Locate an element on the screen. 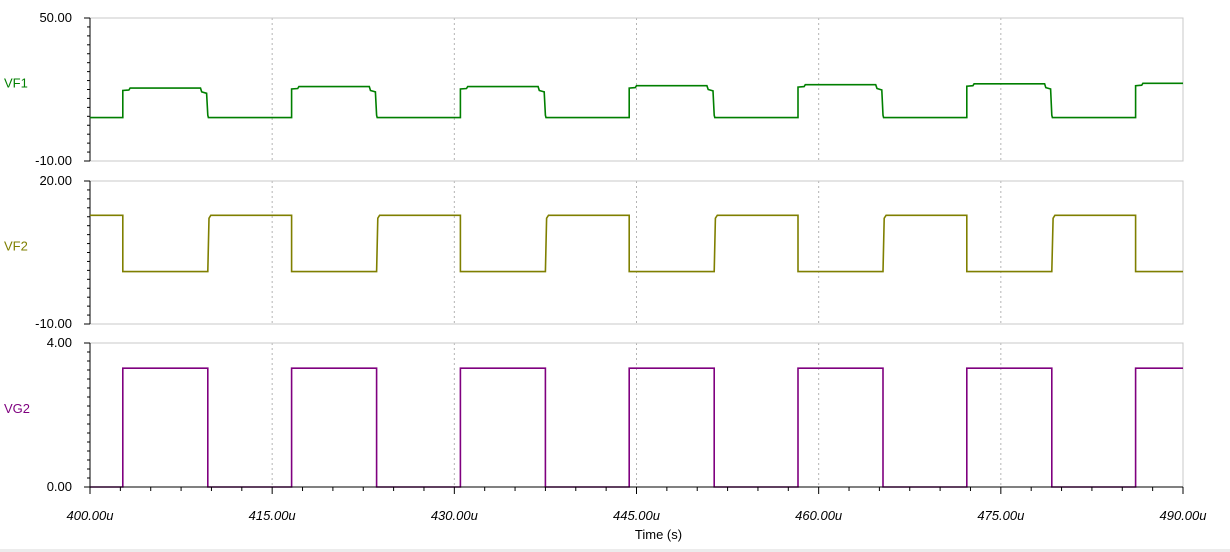  y-tick-label: 4.00 is located at coordinates (59, 342).